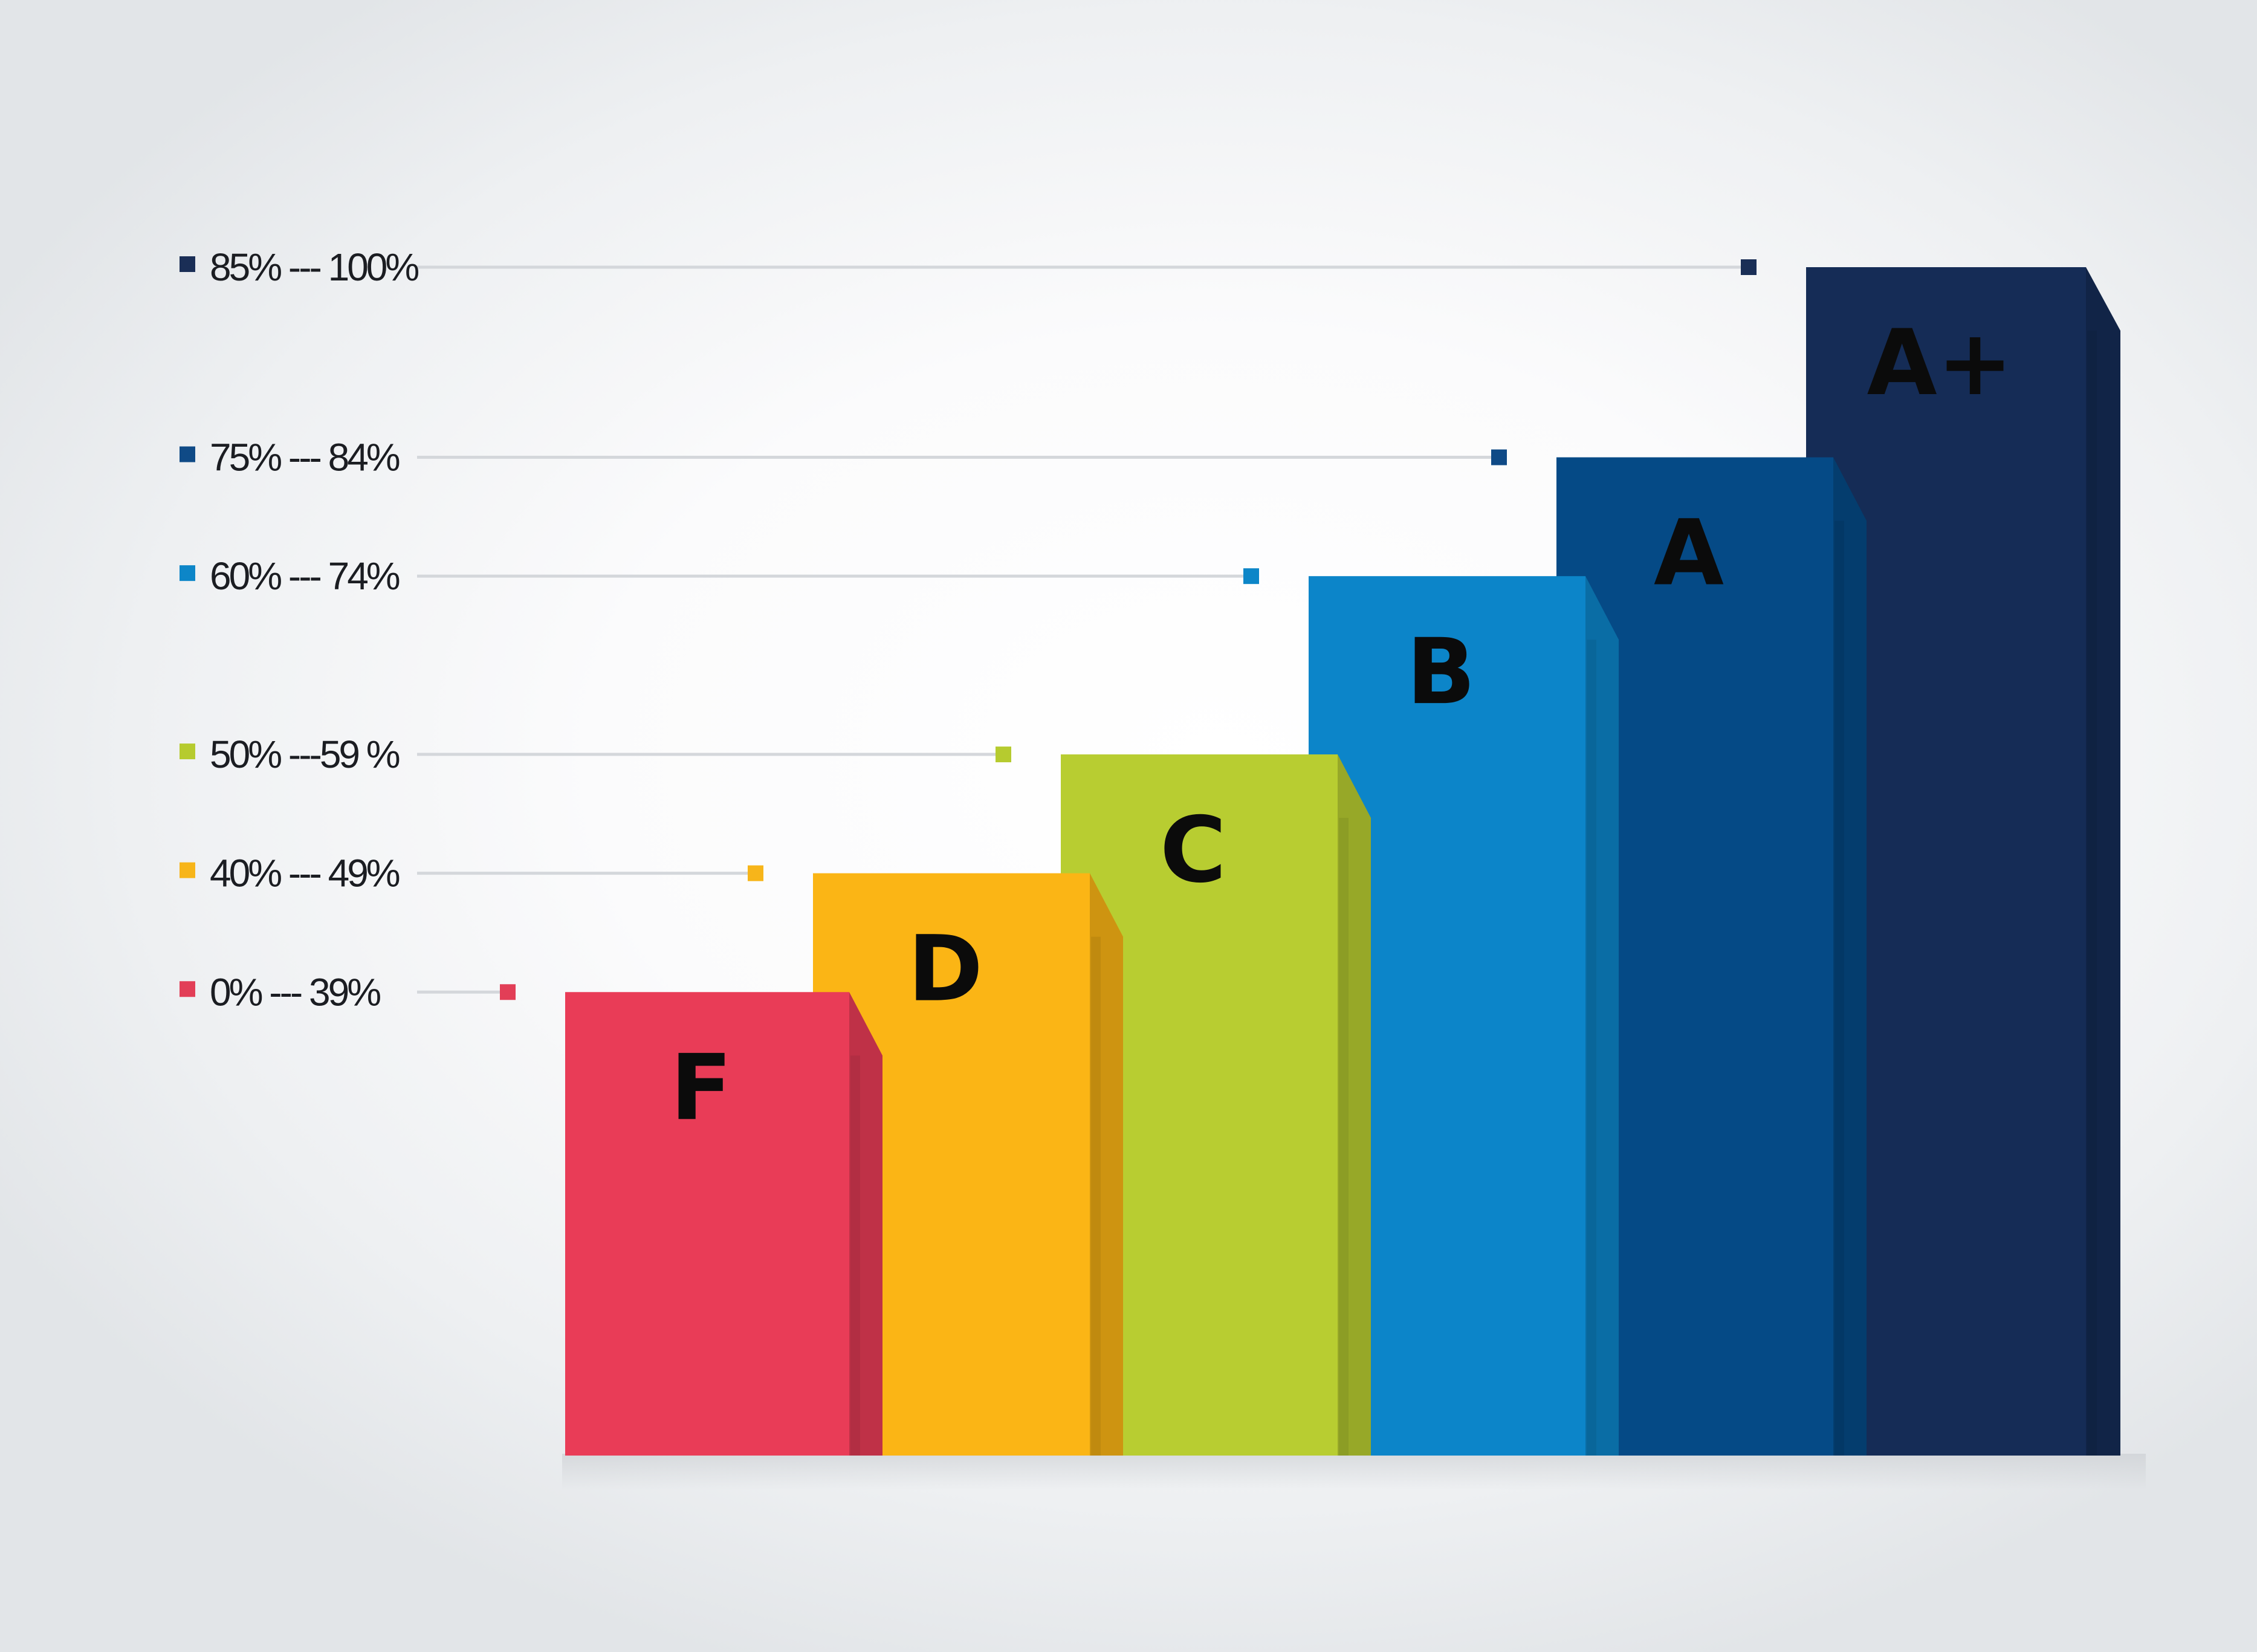 The image size is (2257, 1652). What do you see at coordinates (855, 1255) in the screenshot?
I see `bar-shadow-f` at bounding box center [855, 1255].